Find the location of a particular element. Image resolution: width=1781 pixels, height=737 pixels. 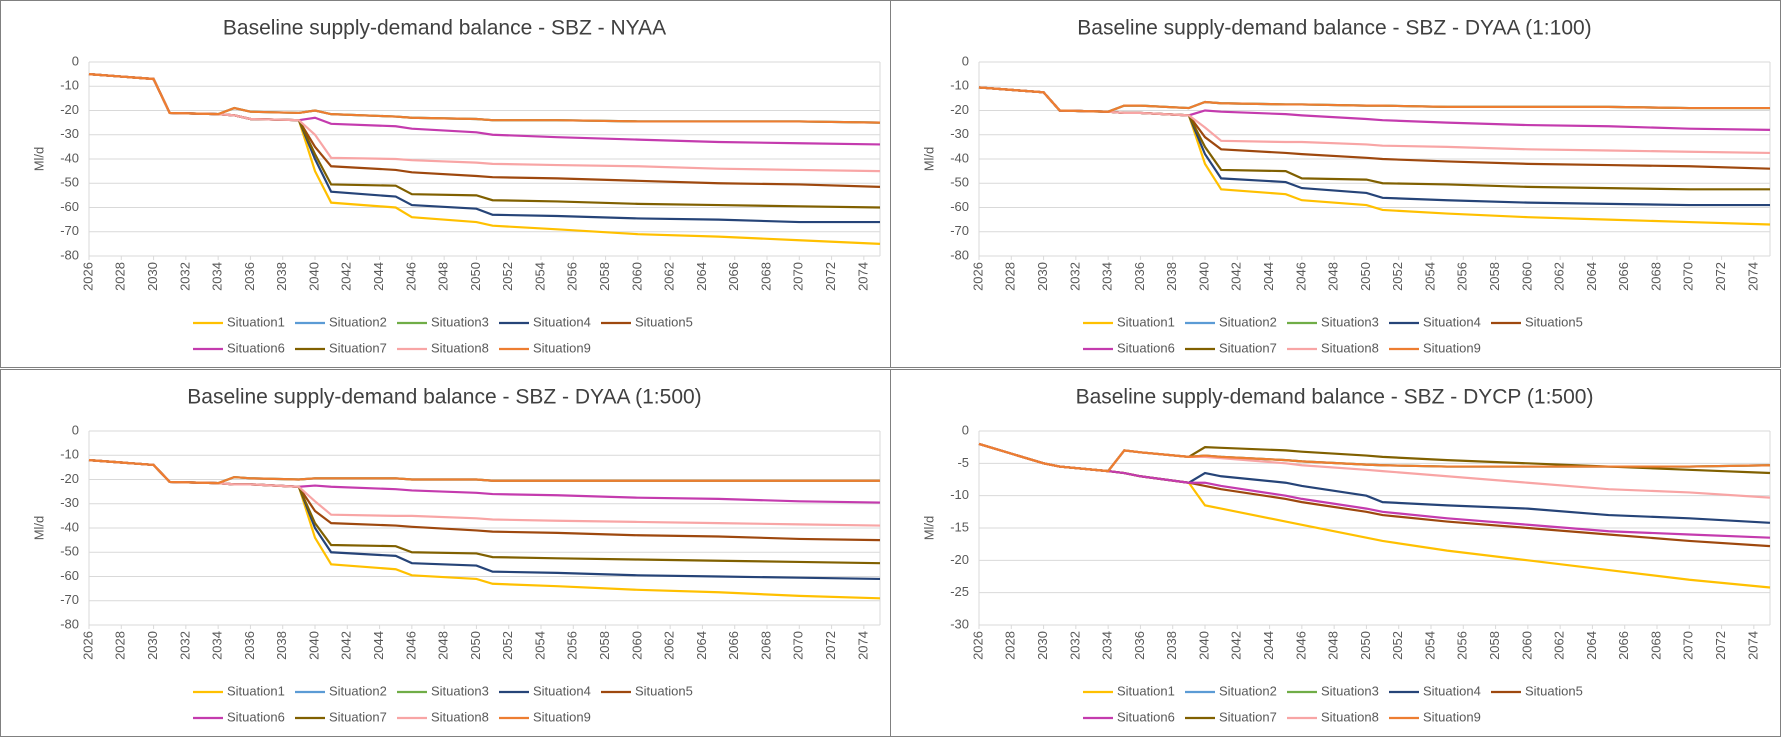

y-tick-label: -60 is located at coordinates (69, 206).